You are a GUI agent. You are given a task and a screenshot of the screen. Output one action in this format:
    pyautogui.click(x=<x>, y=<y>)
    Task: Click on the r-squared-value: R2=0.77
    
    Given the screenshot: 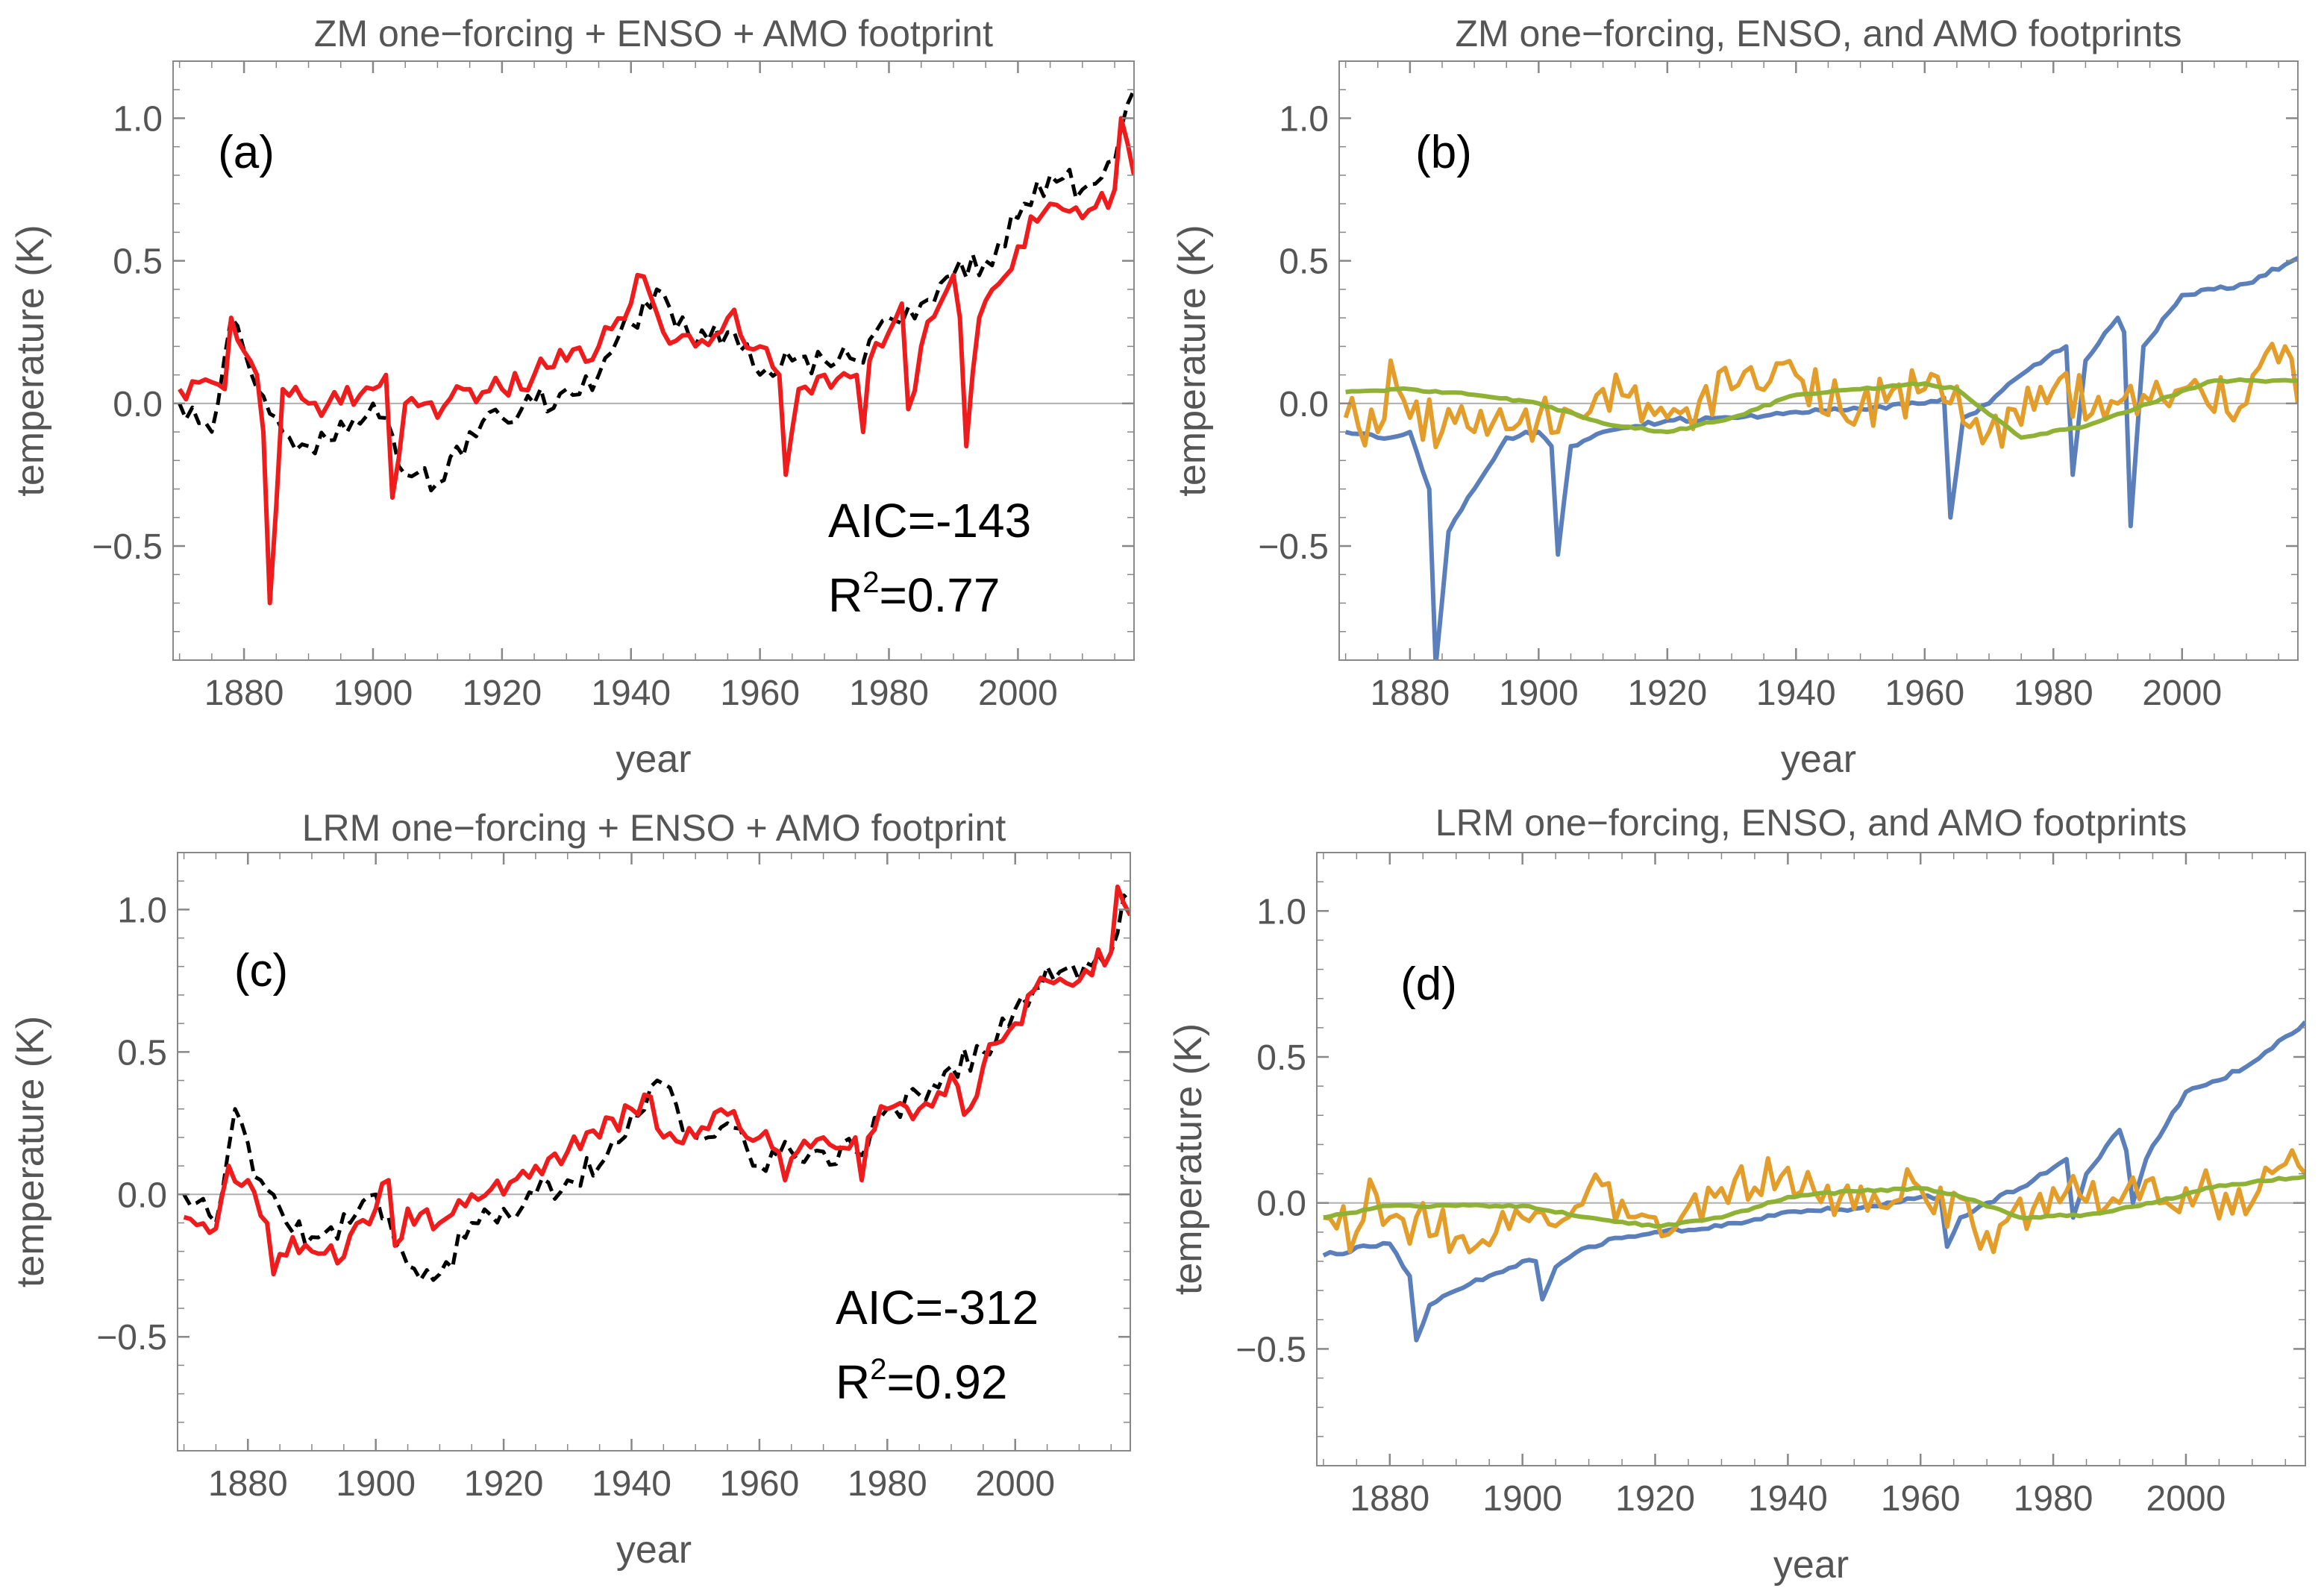 What is the action you would take?
    pyautogui.click(x=914, y=594)
    